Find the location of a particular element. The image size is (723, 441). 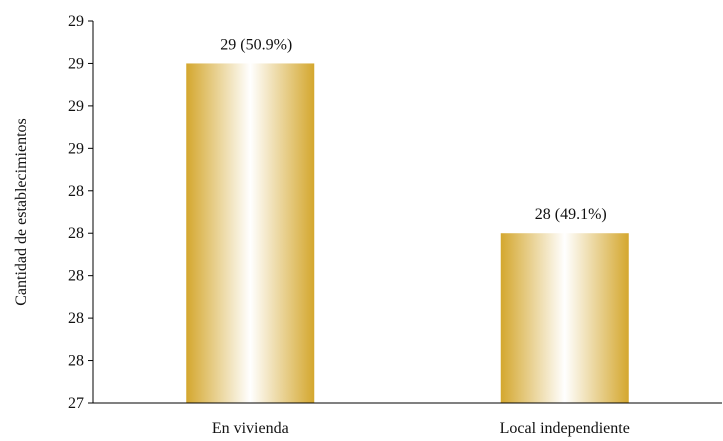

bar-data-label: 29 (50.9%) is located at coordinates (256, 44).